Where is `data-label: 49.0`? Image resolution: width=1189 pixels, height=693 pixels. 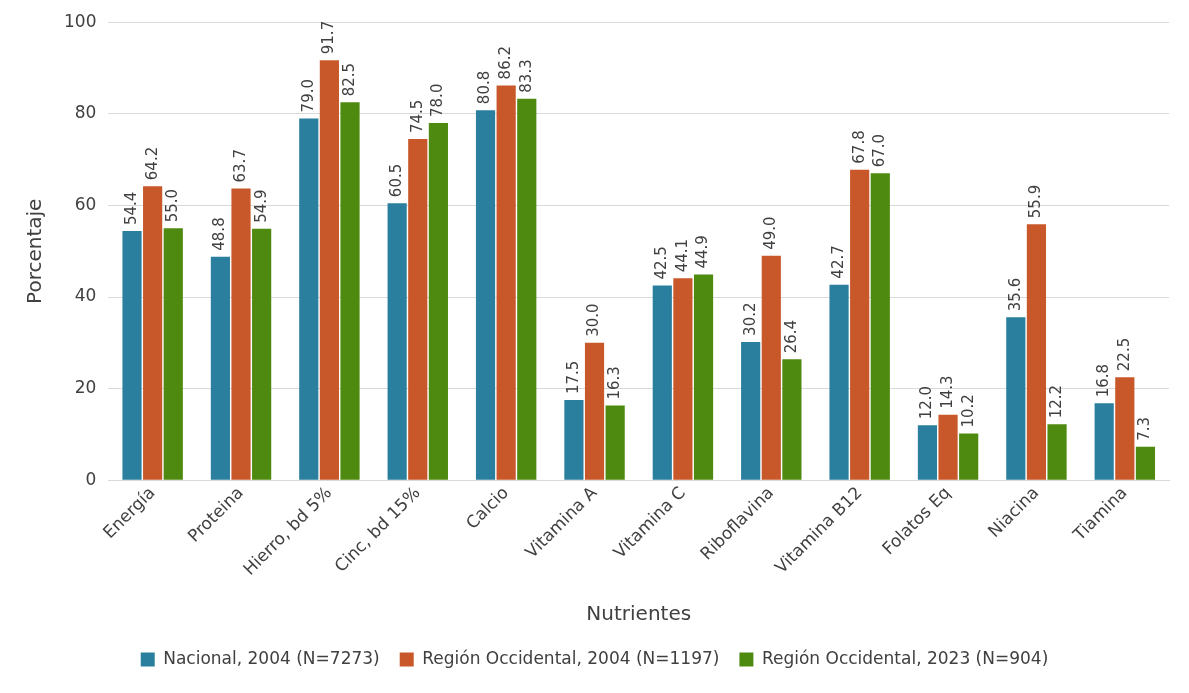 data-label: 49.0 is located at coordinates (770, 233).